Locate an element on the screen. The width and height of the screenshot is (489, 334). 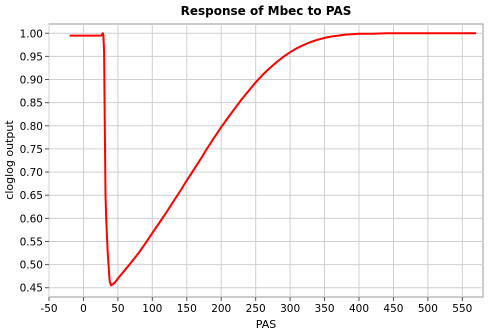
y-tick-label: 0.90 is located at coordinates (31, 81).